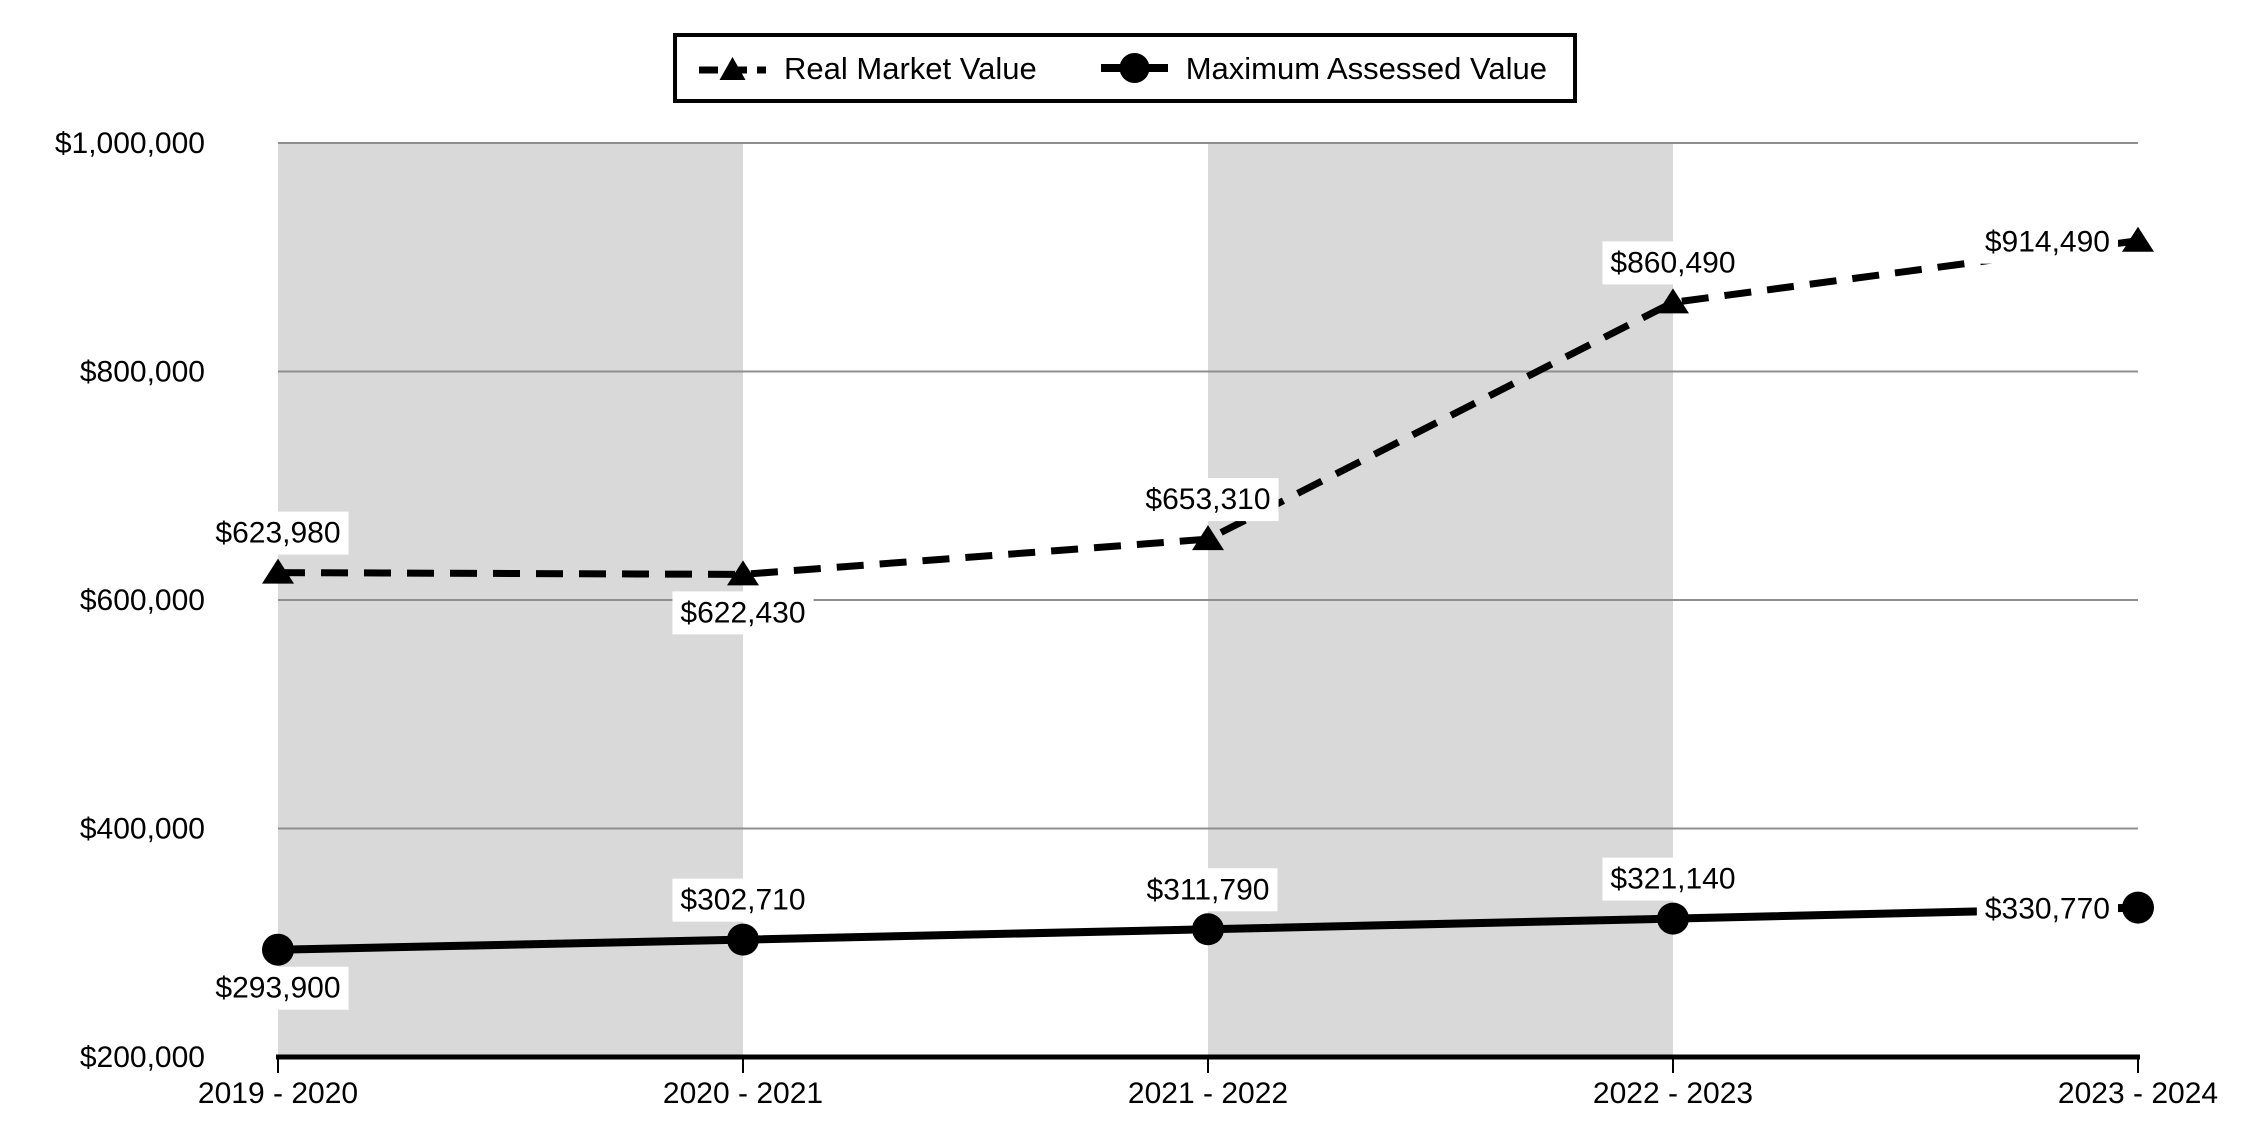 This screenshot has width=2250, height=1140. I want to click on legend-item-maximum-assessed-value: Maximum Assessed Value, so click(1323, 68).